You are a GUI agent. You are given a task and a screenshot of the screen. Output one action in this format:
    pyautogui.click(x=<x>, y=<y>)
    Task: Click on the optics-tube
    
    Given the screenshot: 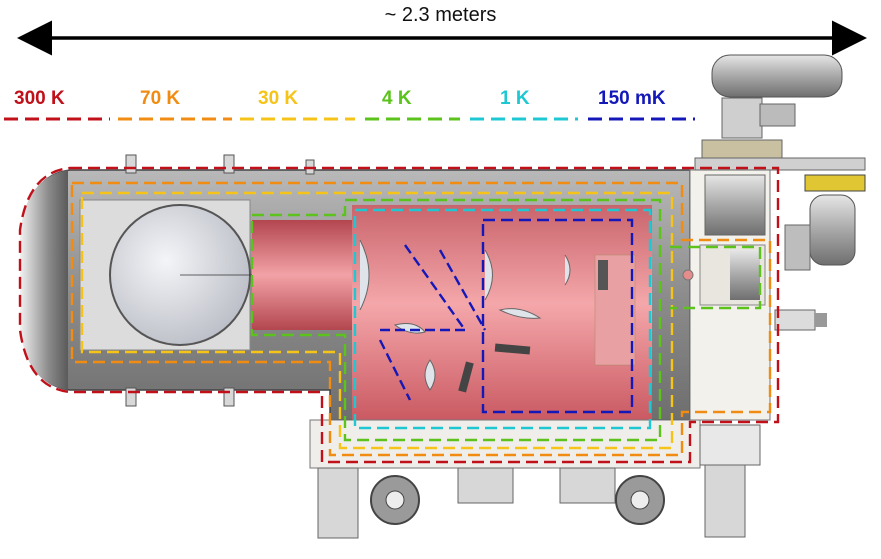 What is the action you would take?
    pyautogui.click(x=302, y=275)
    